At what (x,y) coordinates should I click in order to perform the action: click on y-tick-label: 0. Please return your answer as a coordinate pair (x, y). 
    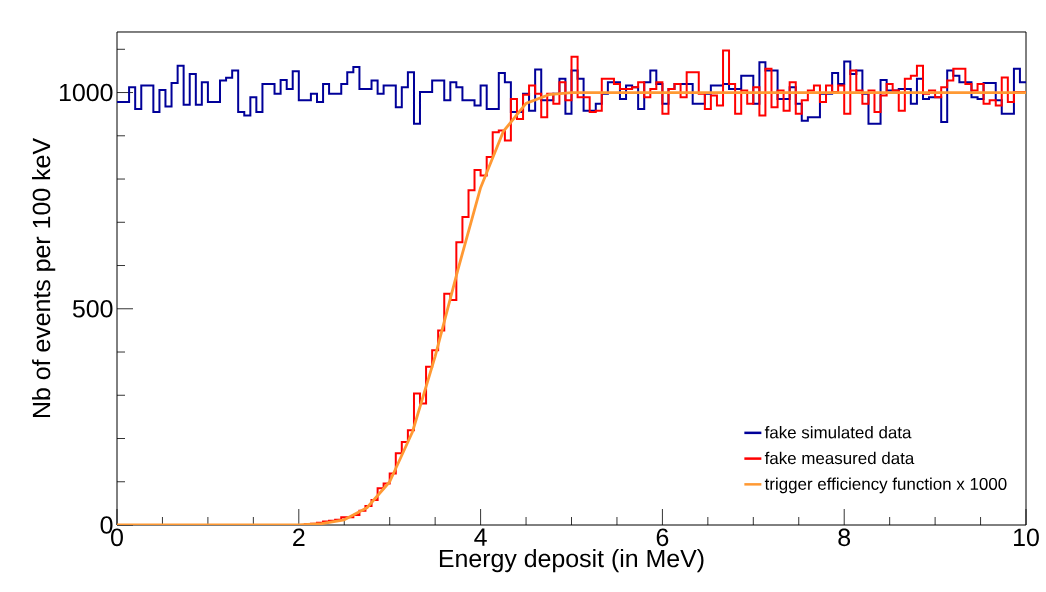
    Looking at the image, I should click on (106, 525).